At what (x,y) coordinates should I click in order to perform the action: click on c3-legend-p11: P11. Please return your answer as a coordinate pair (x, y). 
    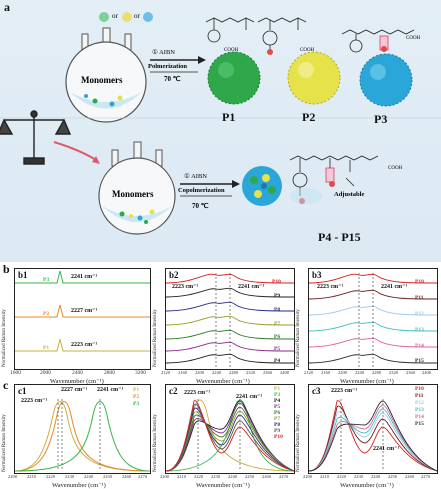
    Looking at the image, I should click on (419, 396).